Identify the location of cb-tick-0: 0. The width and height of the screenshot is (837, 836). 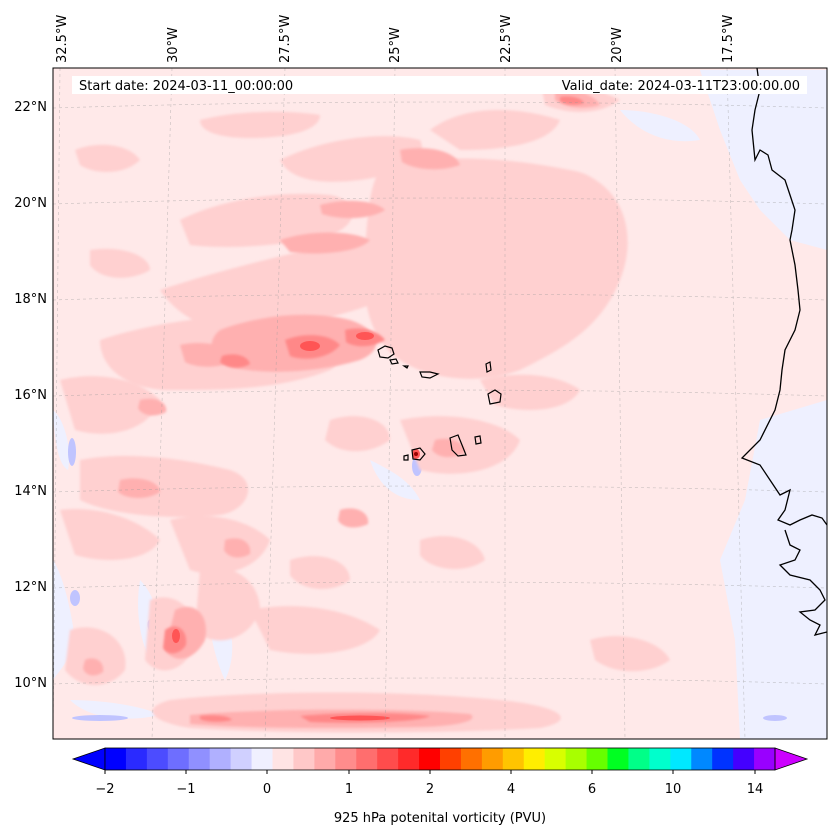
(267, 789).